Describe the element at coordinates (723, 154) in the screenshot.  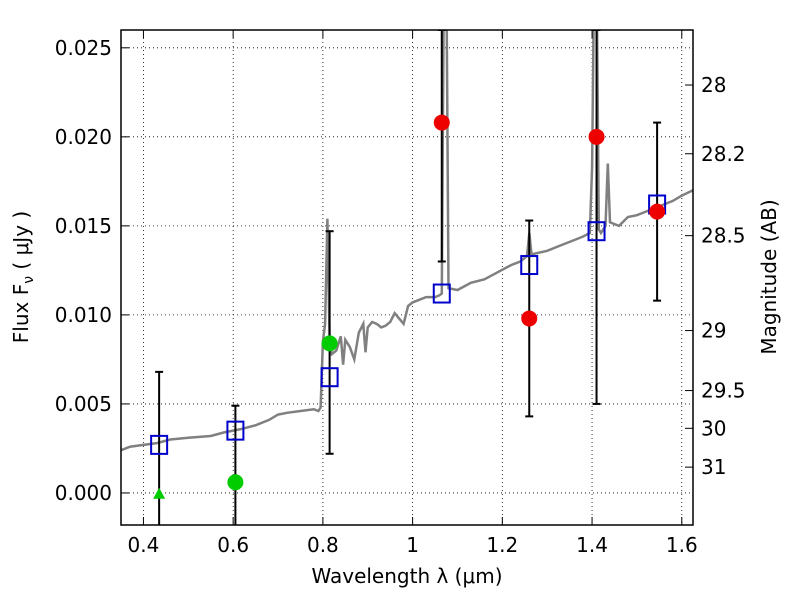
I see `right-tick-label: 28.2` at that location.